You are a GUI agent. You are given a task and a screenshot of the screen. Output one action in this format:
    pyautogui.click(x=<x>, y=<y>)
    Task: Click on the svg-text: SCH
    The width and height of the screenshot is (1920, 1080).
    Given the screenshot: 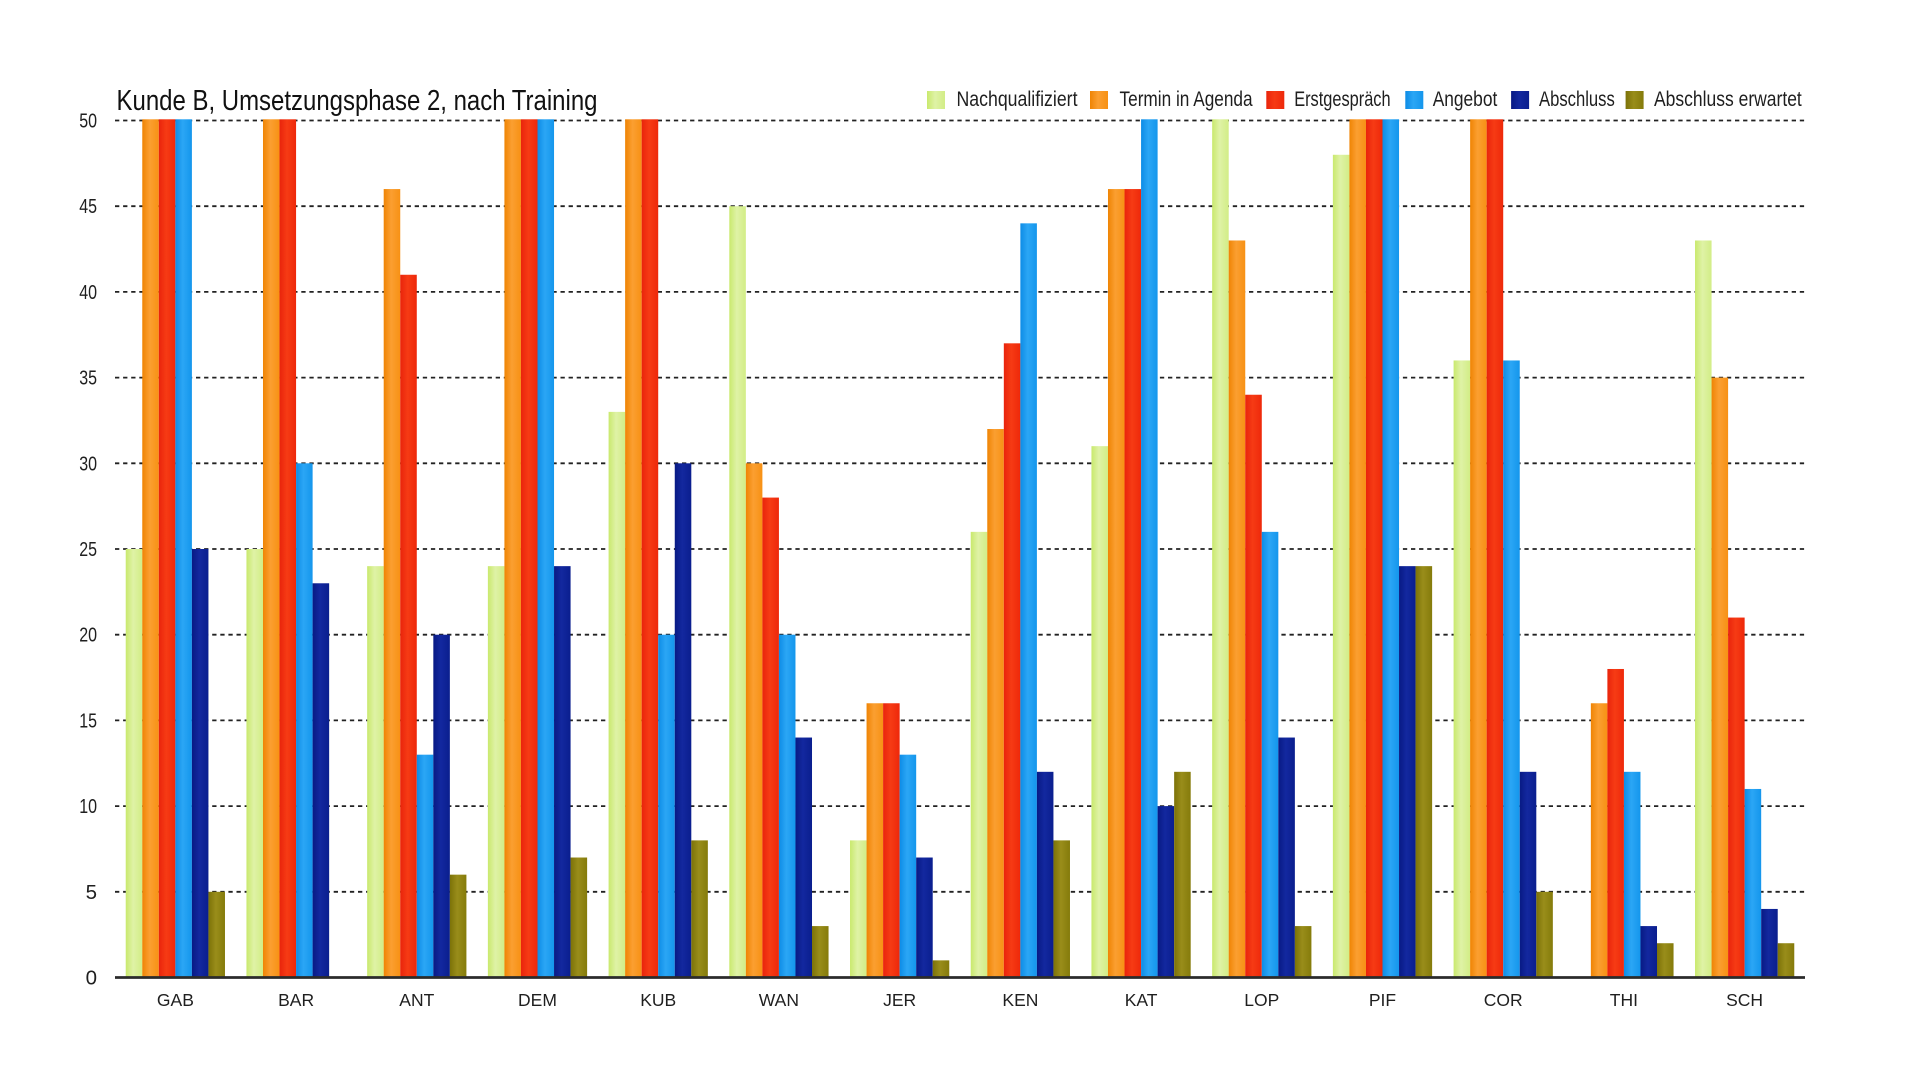 What is the action you would take?
    pyautogui.click(x=1744, y=1000)
    